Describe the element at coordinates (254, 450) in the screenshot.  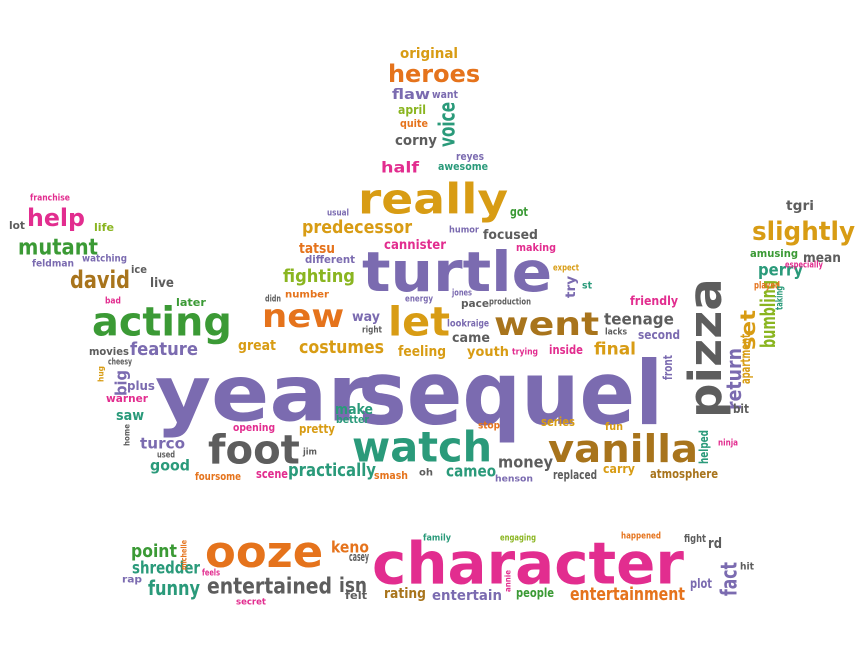
I see `word-foot: foot` at that location.